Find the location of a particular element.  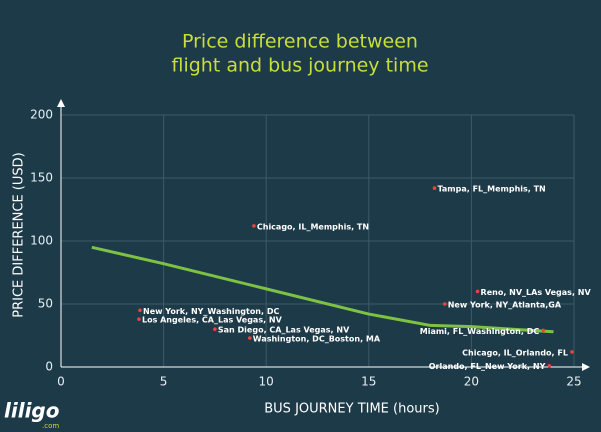

point-label: Los Angeles, CA_Las Vegas, NV is located at coordinates (212, 320).